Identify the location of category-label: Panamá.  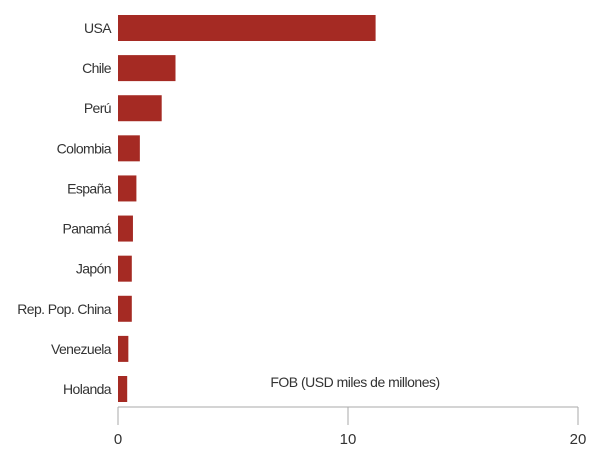
(86, 229).